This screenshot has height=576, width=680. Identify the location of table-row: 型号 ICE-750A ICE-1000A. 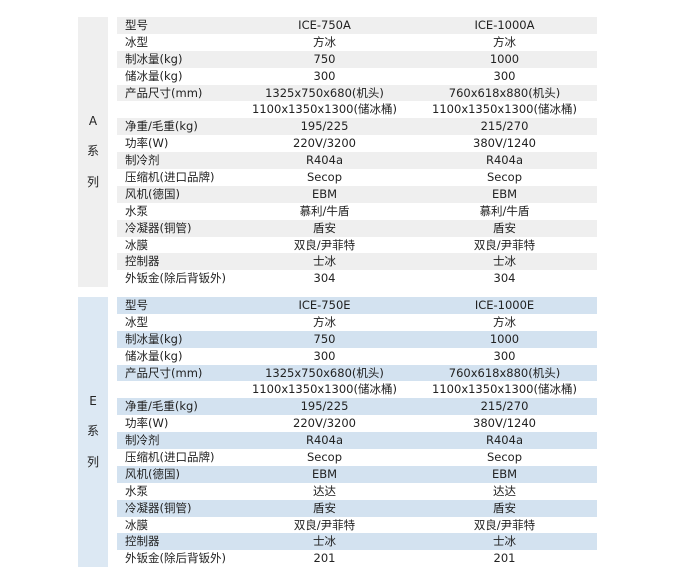
(357, 25).